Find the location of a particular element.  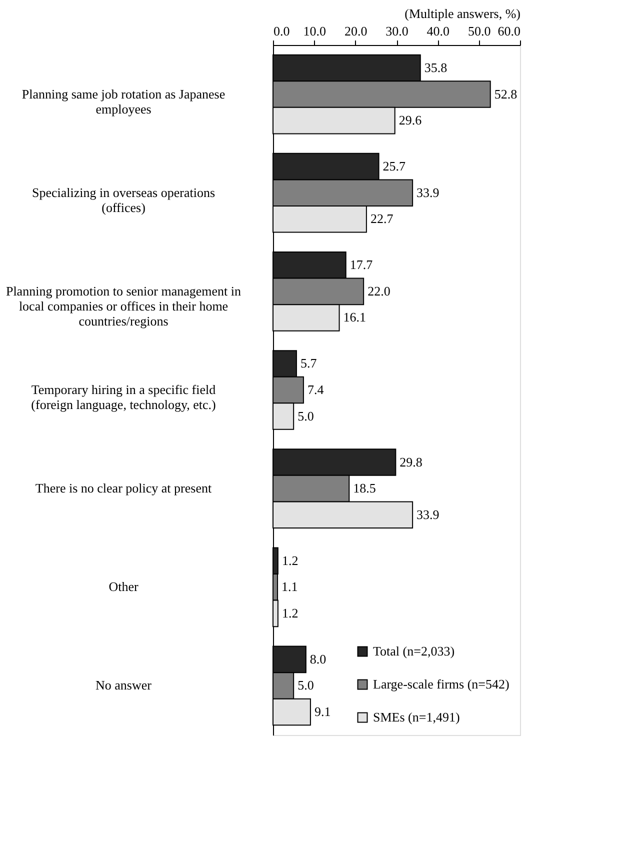

y-tick-label: Other is located at coordinates (123, 586).